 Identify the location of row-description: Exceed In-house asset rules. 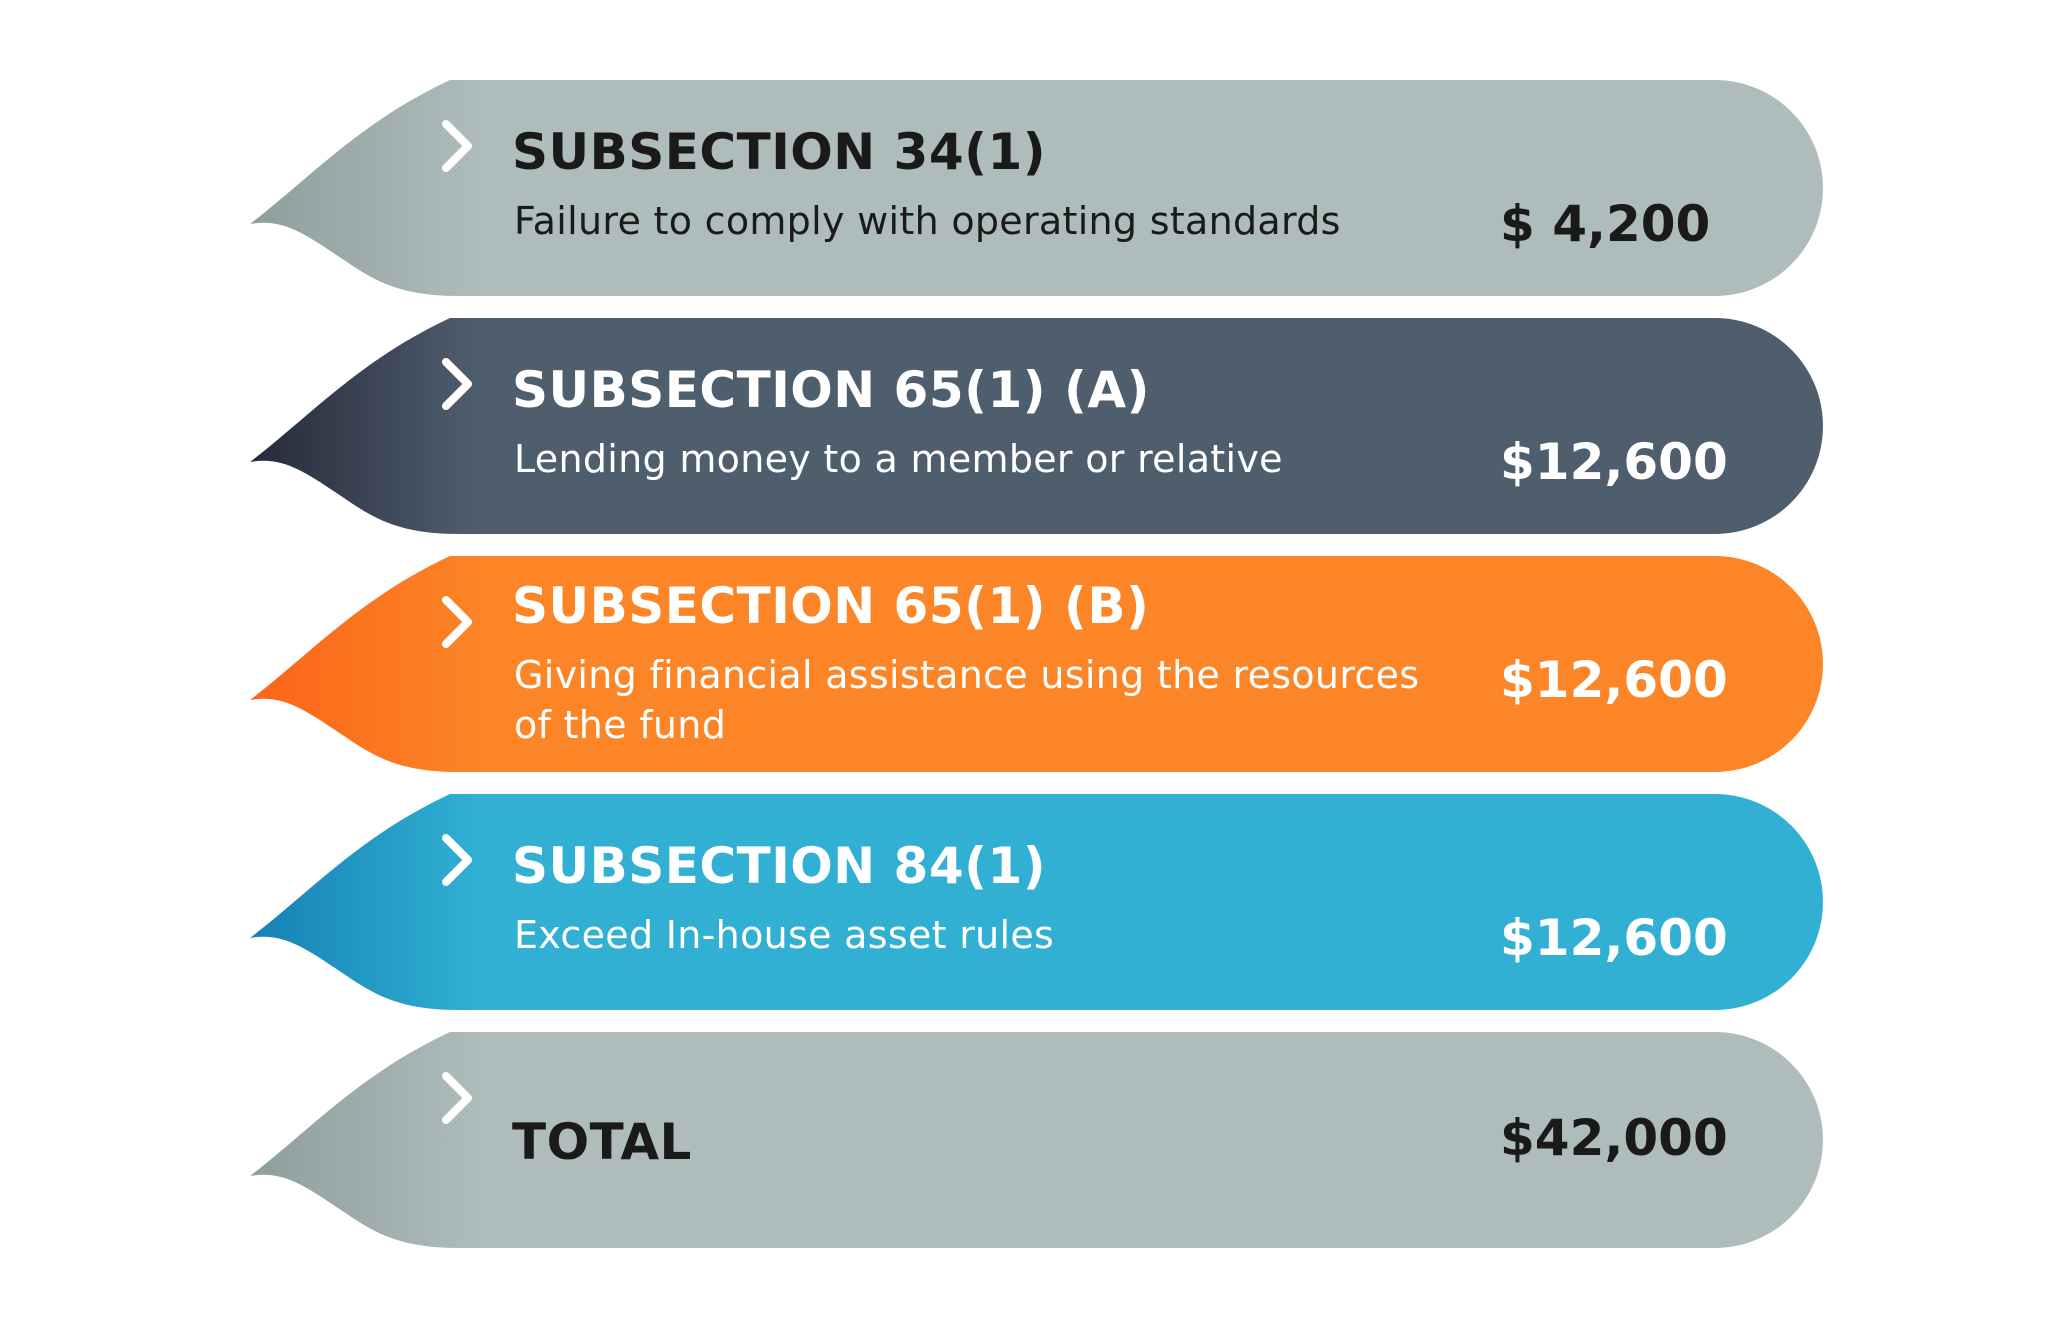
(784, 935).